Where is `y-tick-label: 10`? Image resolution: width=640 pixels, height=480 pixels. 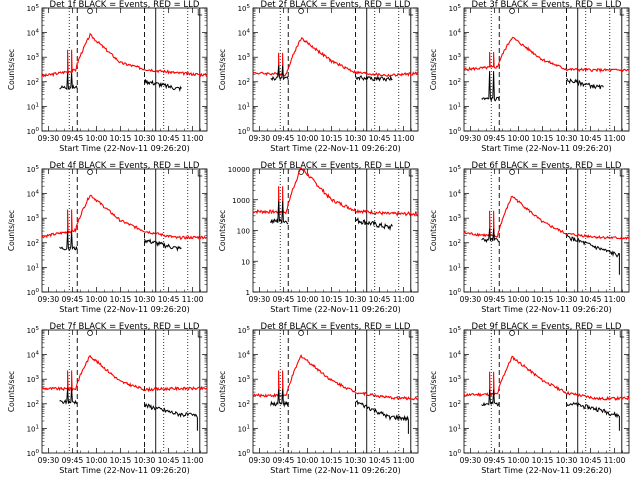
y-tick-label: 10 is located at coordinates (245, 262).